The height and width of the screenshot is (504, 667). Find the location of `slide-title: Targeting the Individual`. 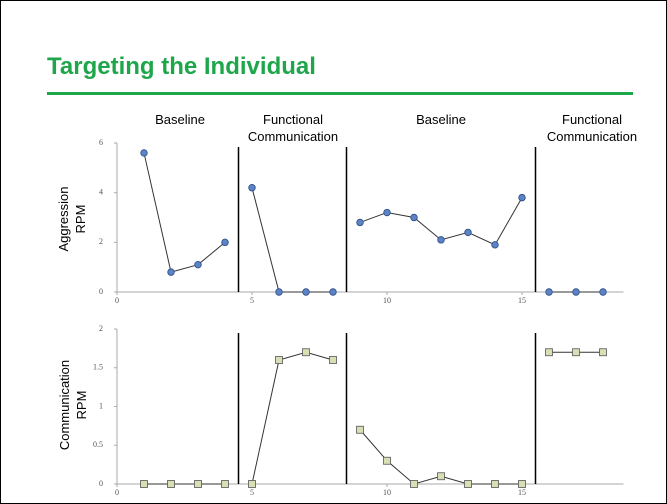

slide-title: Targeting the Individual is located at coordinates (181, 66).